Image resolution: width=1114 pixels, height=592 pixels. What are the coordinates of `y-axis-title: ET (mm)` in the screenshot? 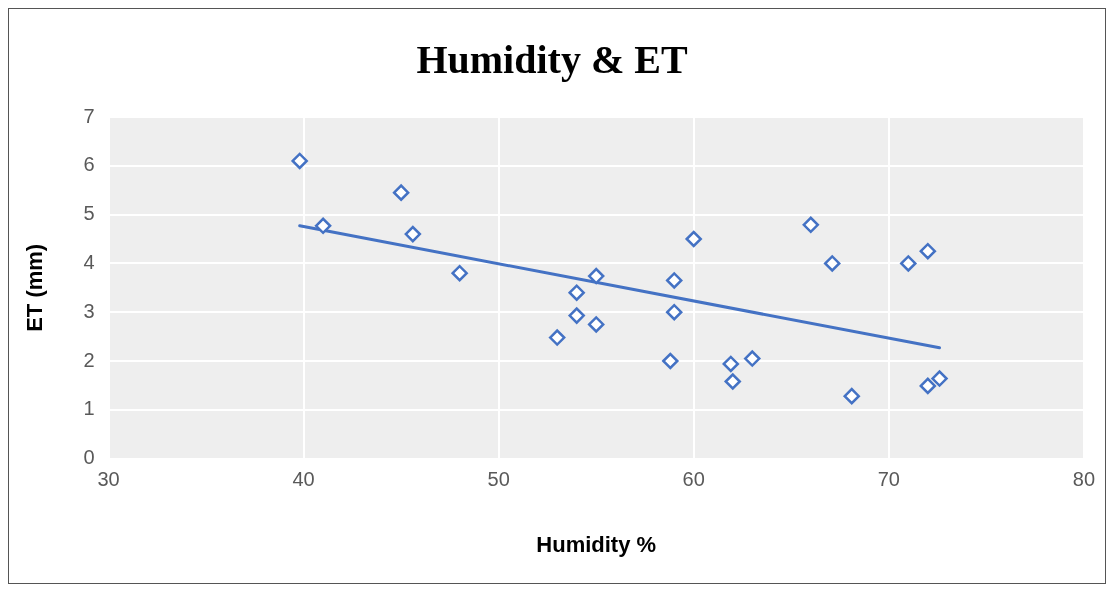 It's located at (35, 287).